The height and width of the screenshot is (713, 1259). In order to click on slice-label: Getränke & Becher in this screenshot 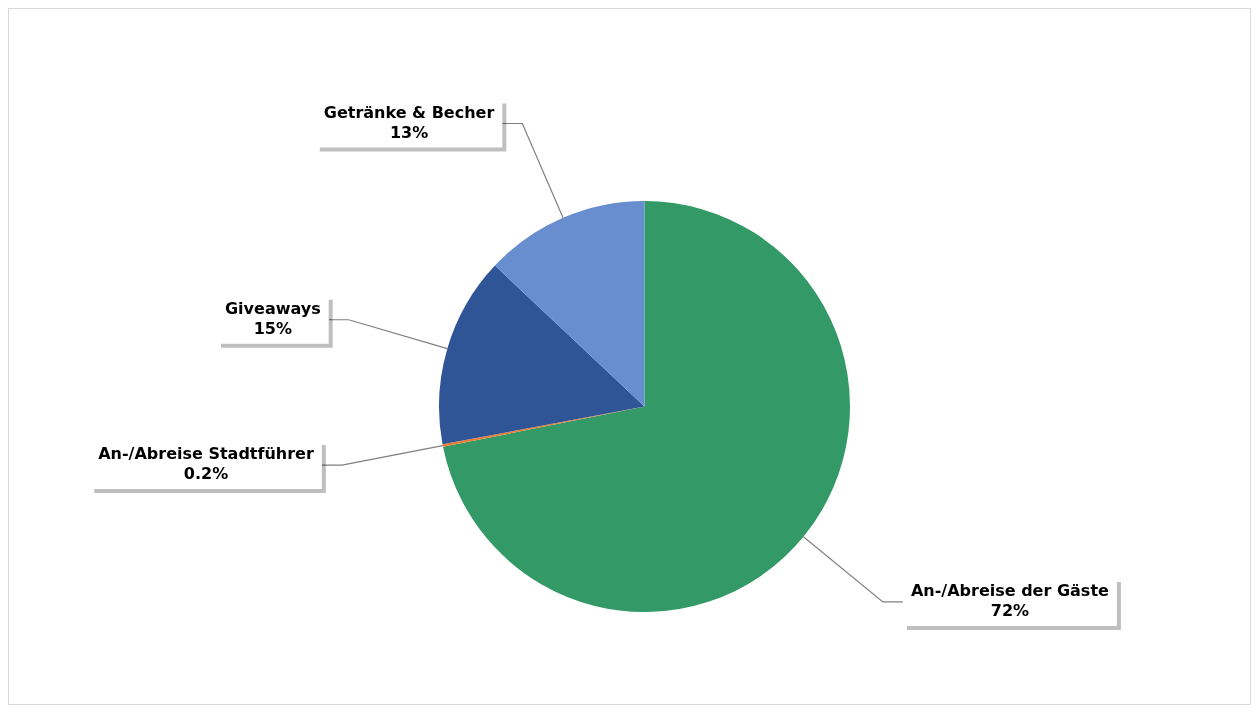, I will do `click(409, 112)`.